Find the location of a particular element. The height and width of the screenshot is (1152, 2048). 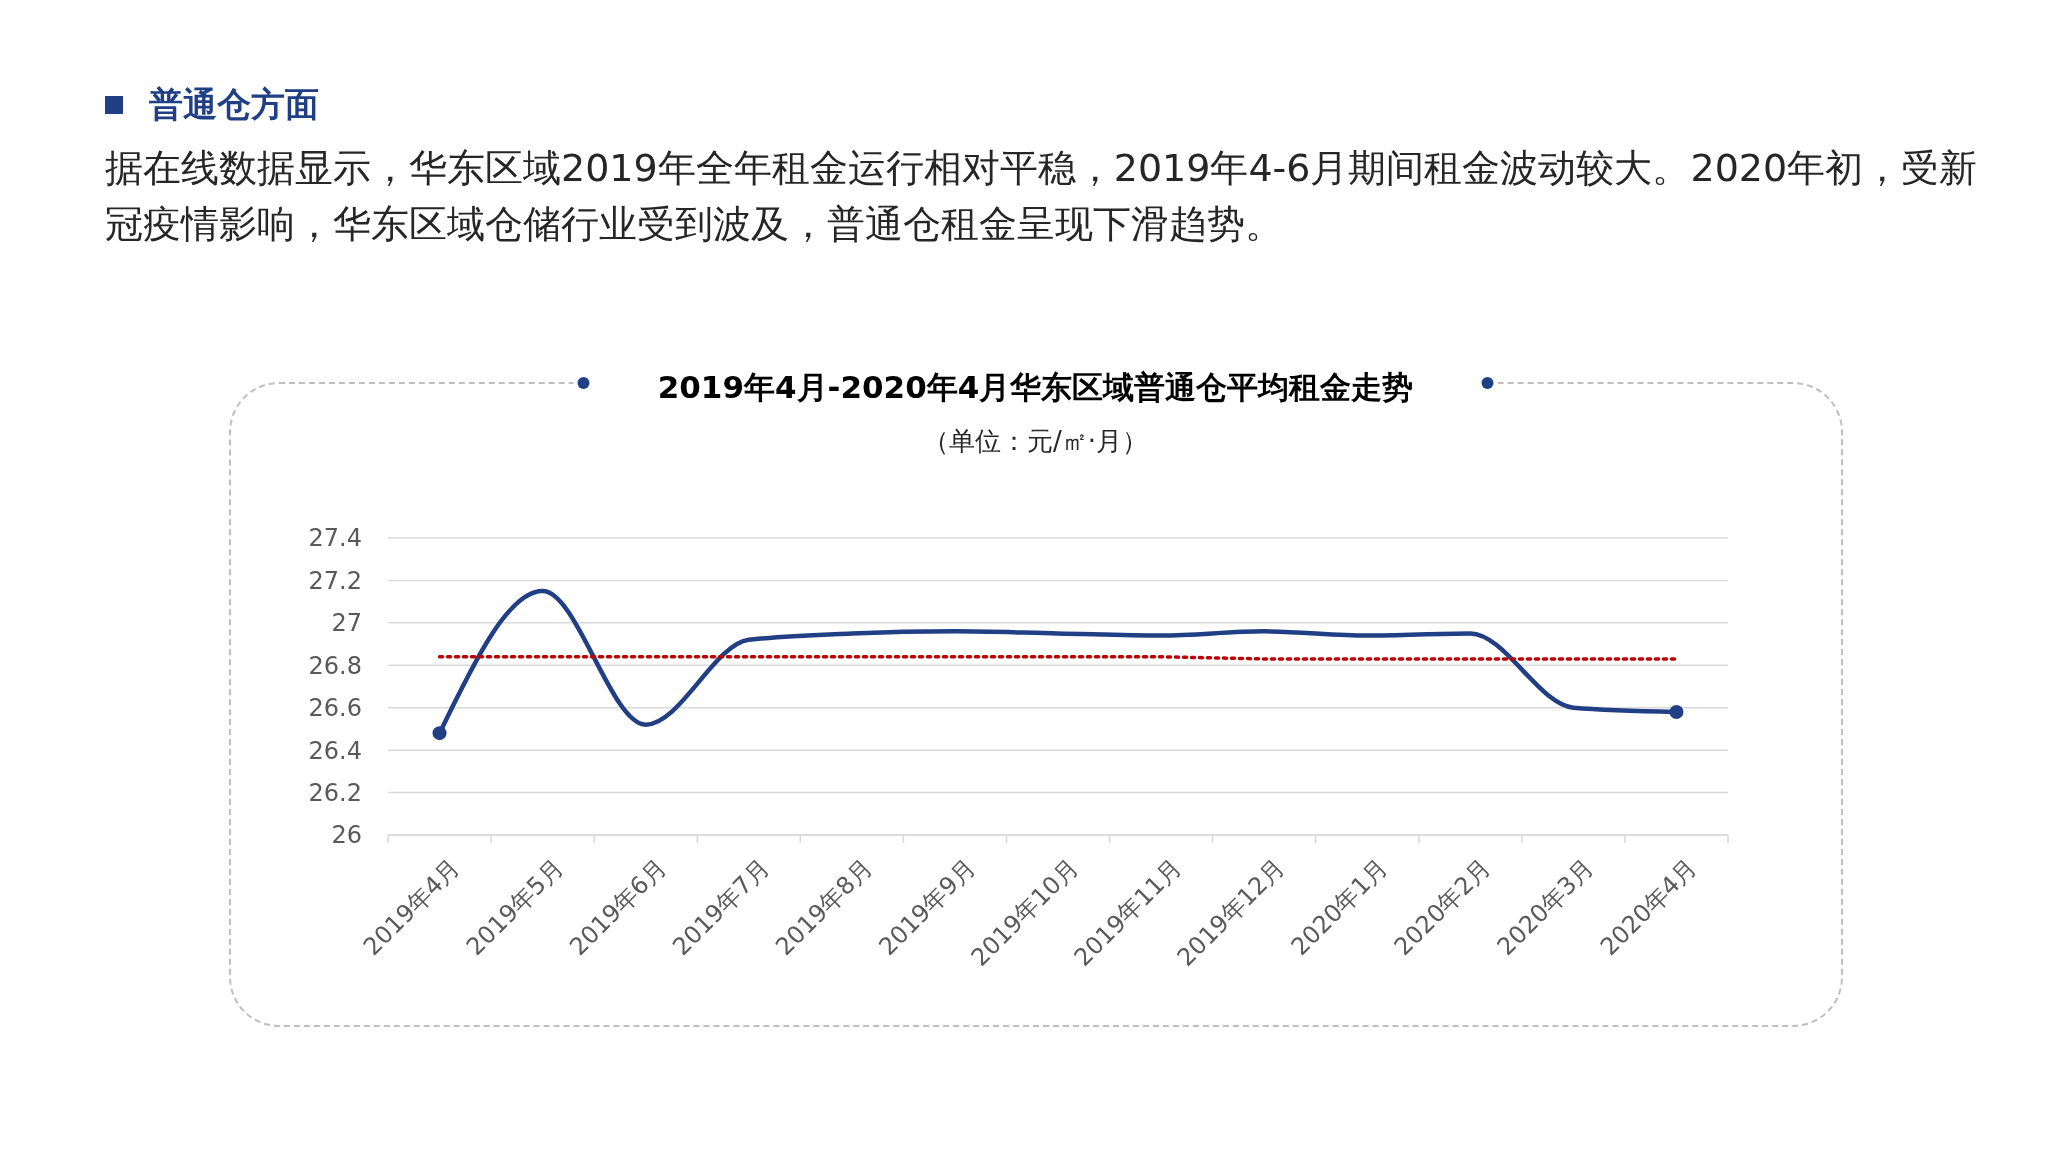

y-tick-label: 26.2 is located at coordinates (335, 792).